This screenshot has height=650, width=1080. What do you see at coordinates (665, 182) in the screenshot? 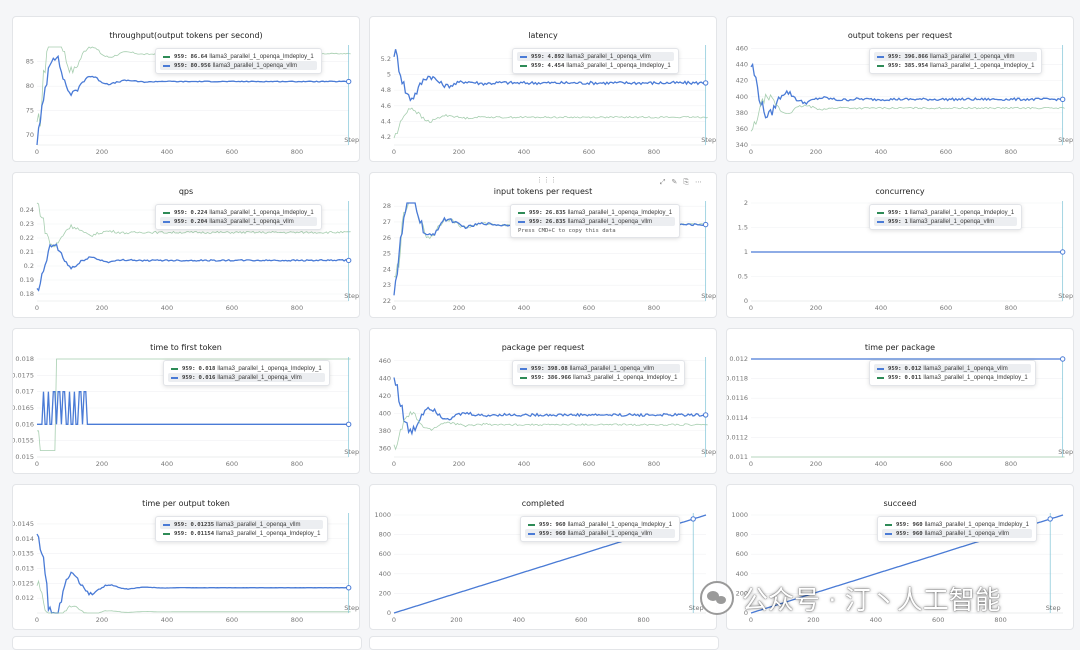
I see `expand-icon: ⤢` at bounding box center [665, 182].